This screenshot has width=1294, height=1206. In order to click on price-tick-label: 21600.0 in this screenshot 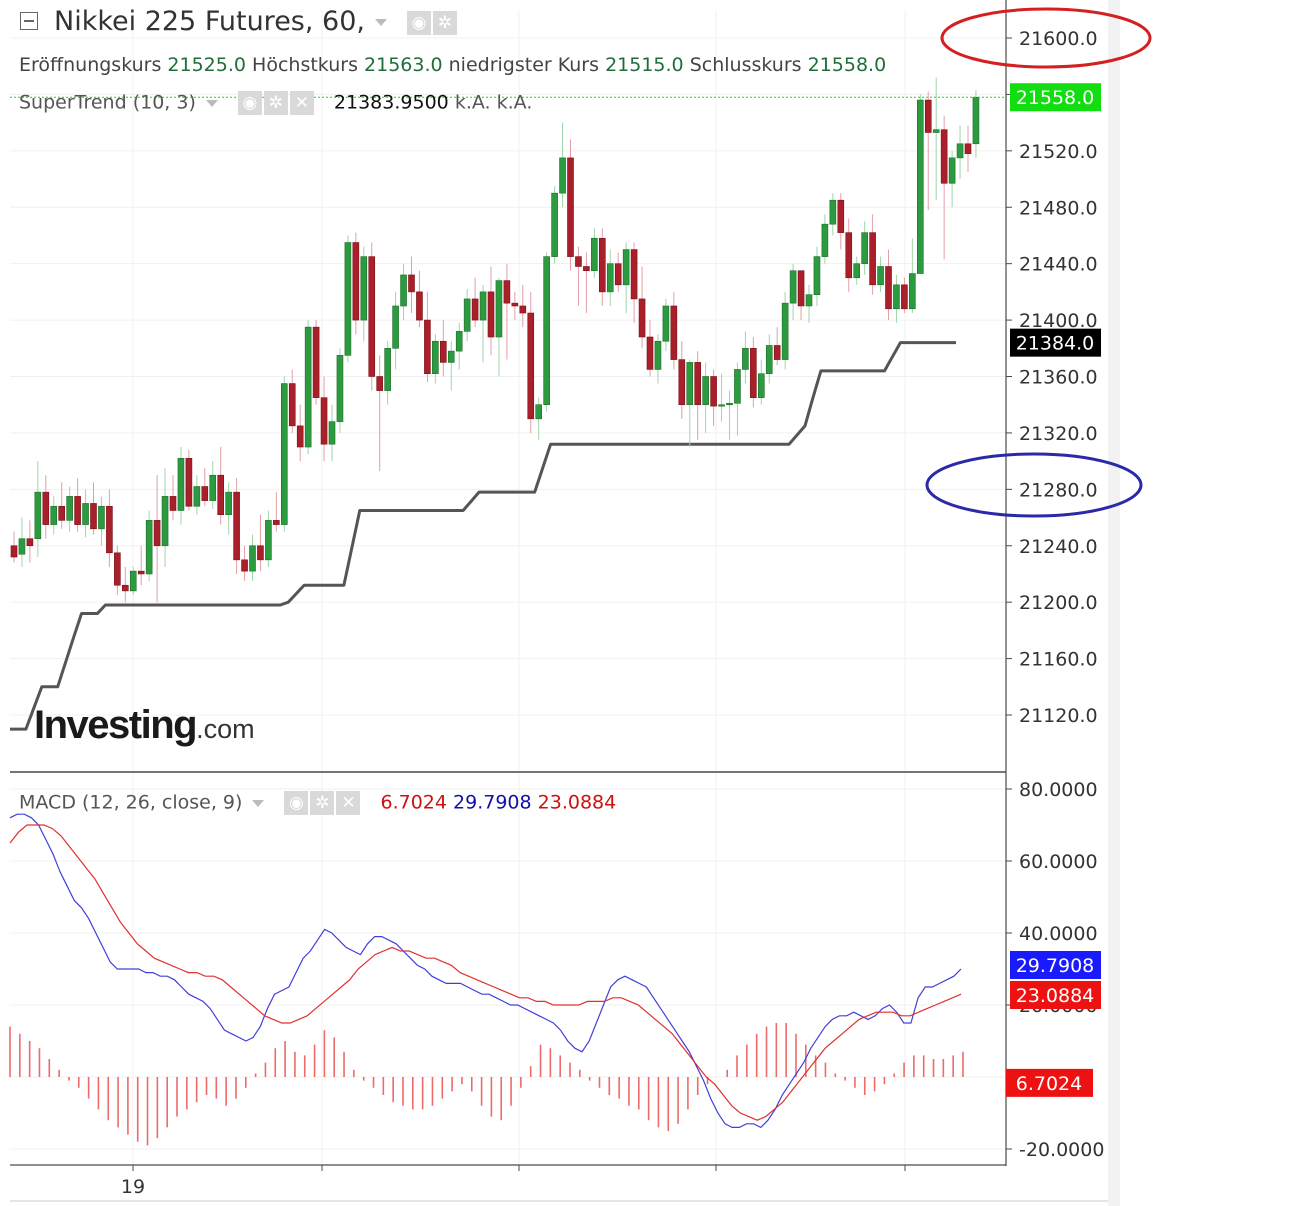, I will do `click(1058, 39)`.